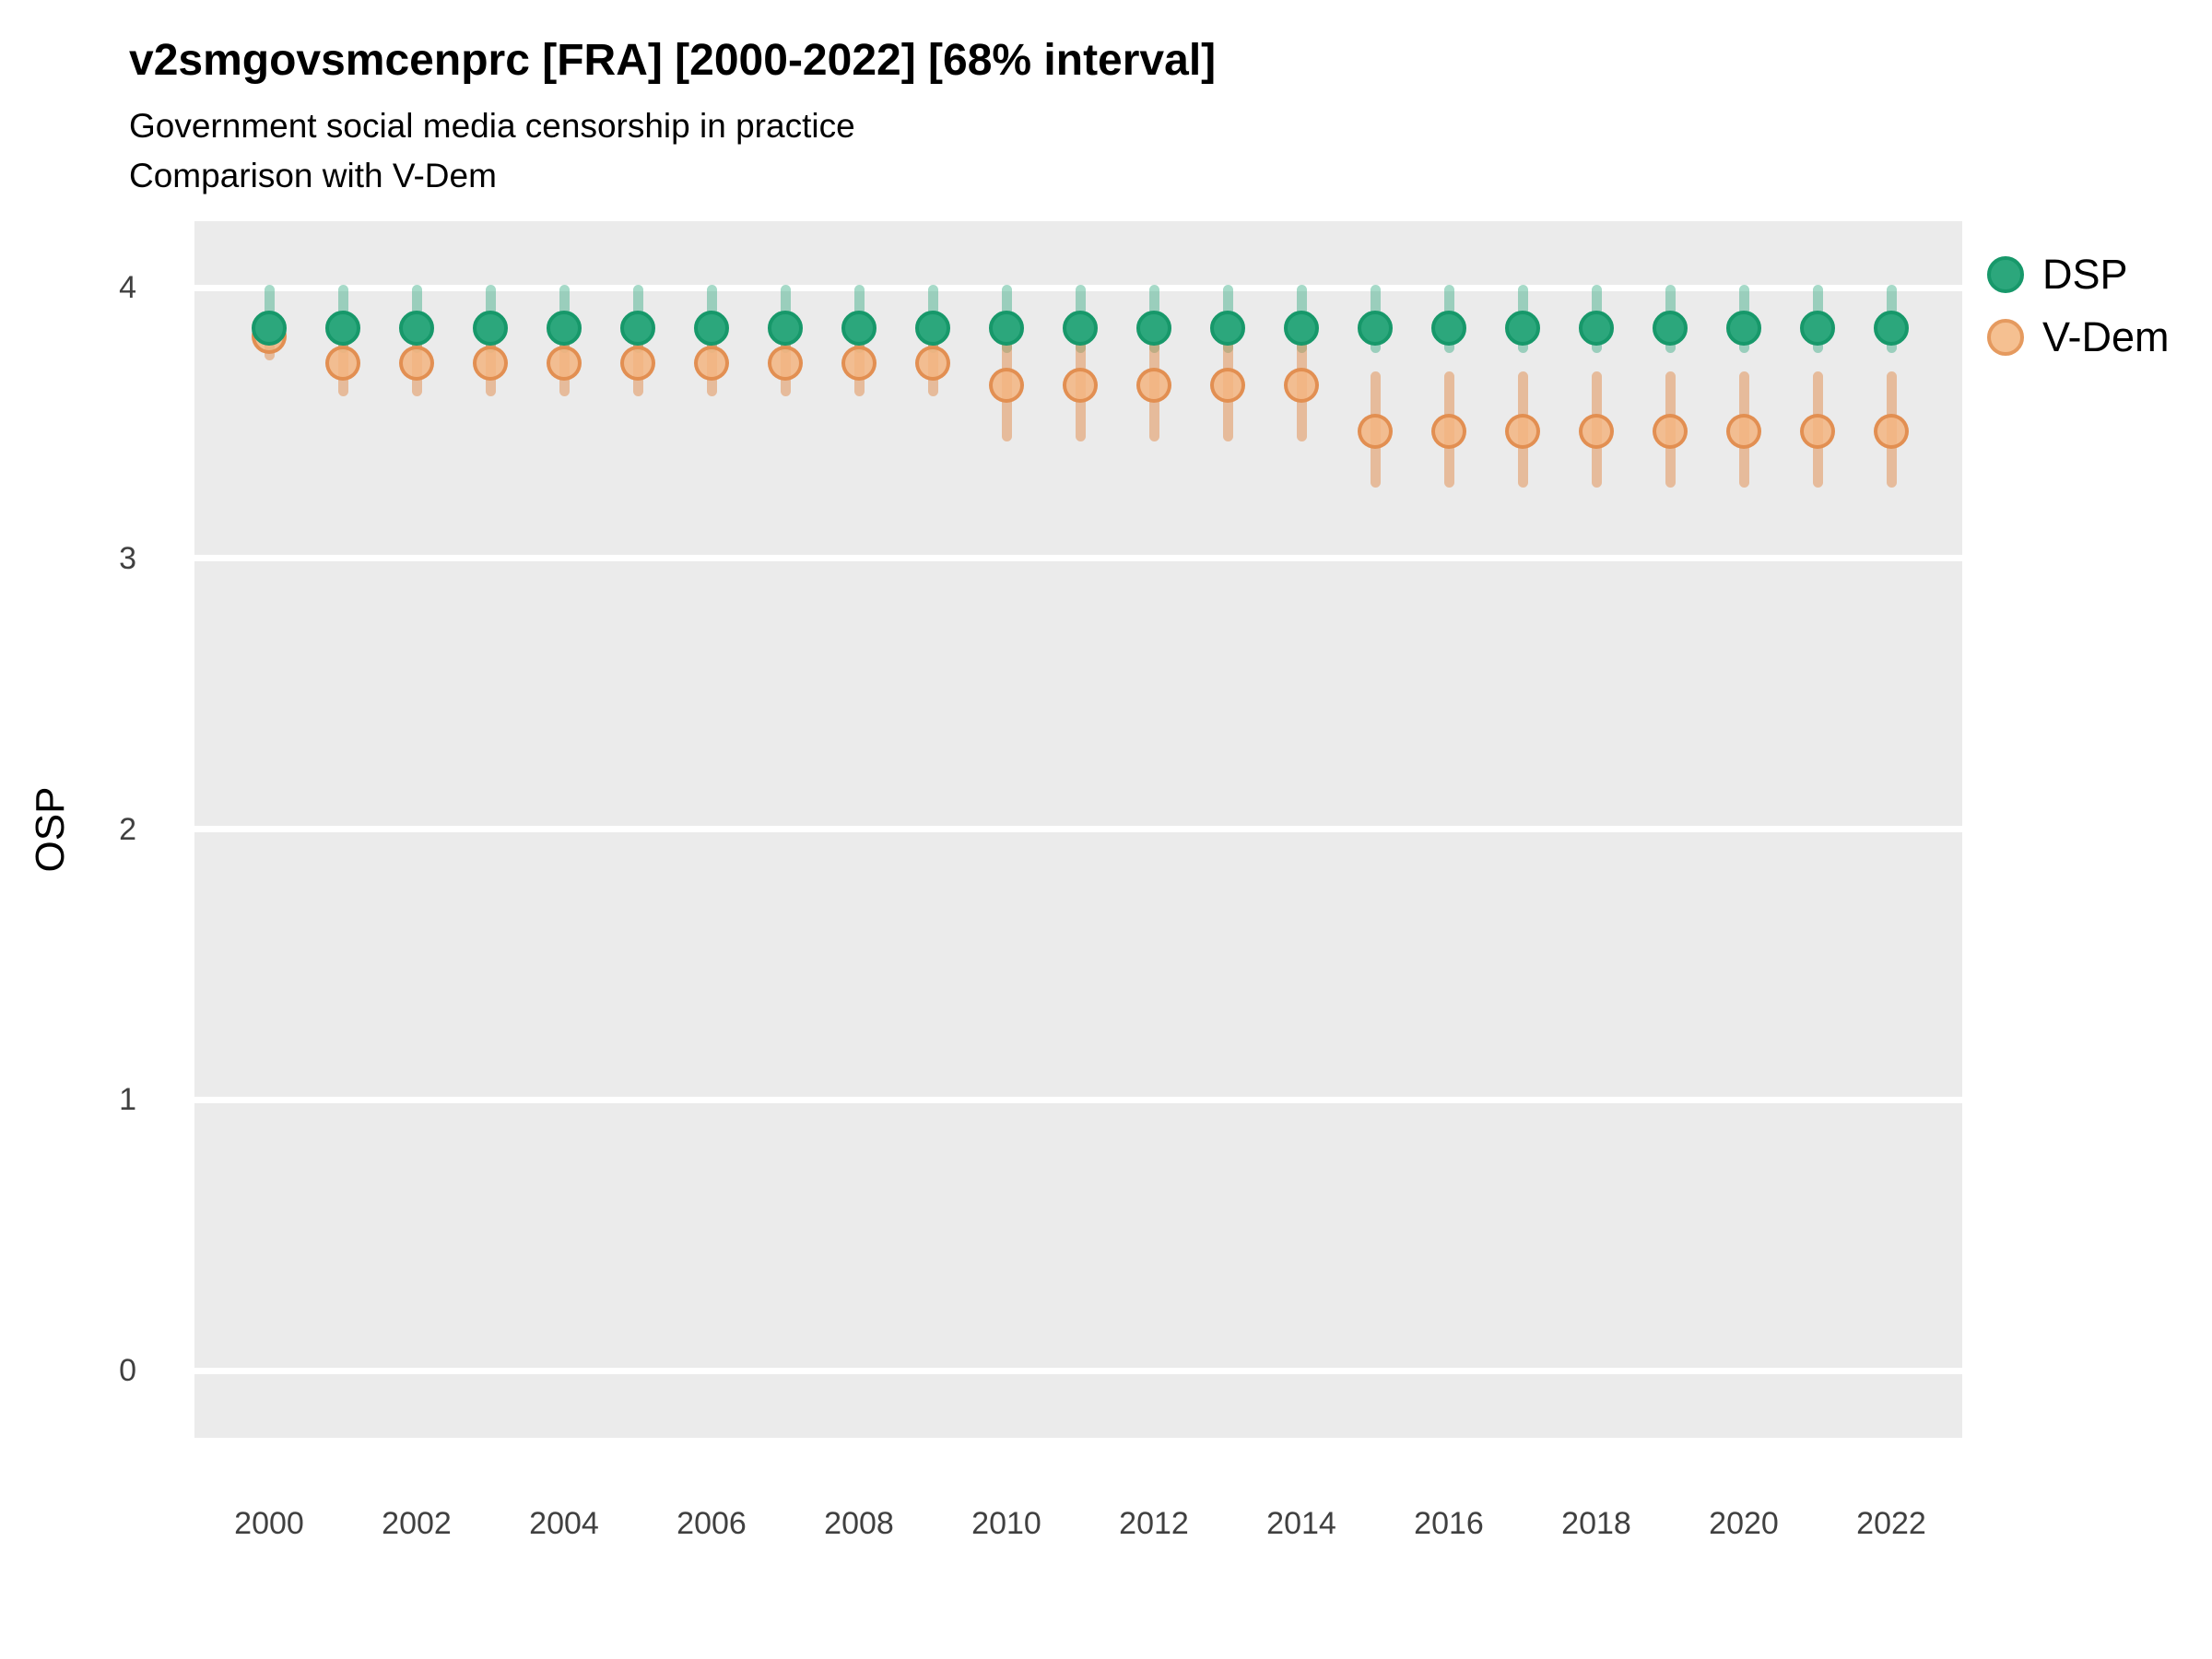  What do you see at coordinates (1375, 329) in the screenshot?
I see `dsp-point-2015` at bounding box center [1375, 329].